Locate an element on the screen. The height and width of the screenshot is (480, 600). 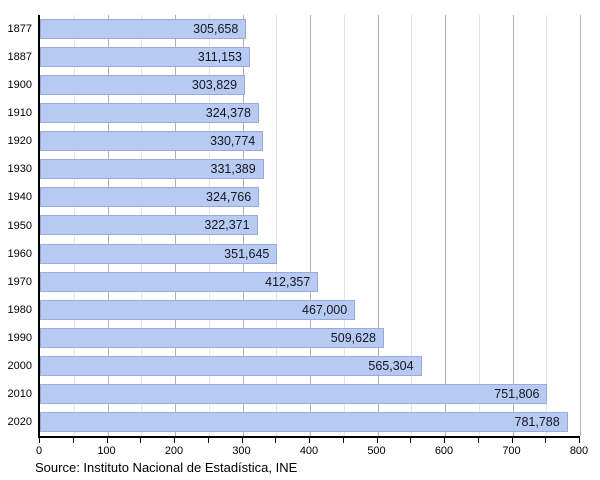
y-axis-label-1910: 1910 is located at coordinates (19, 113).